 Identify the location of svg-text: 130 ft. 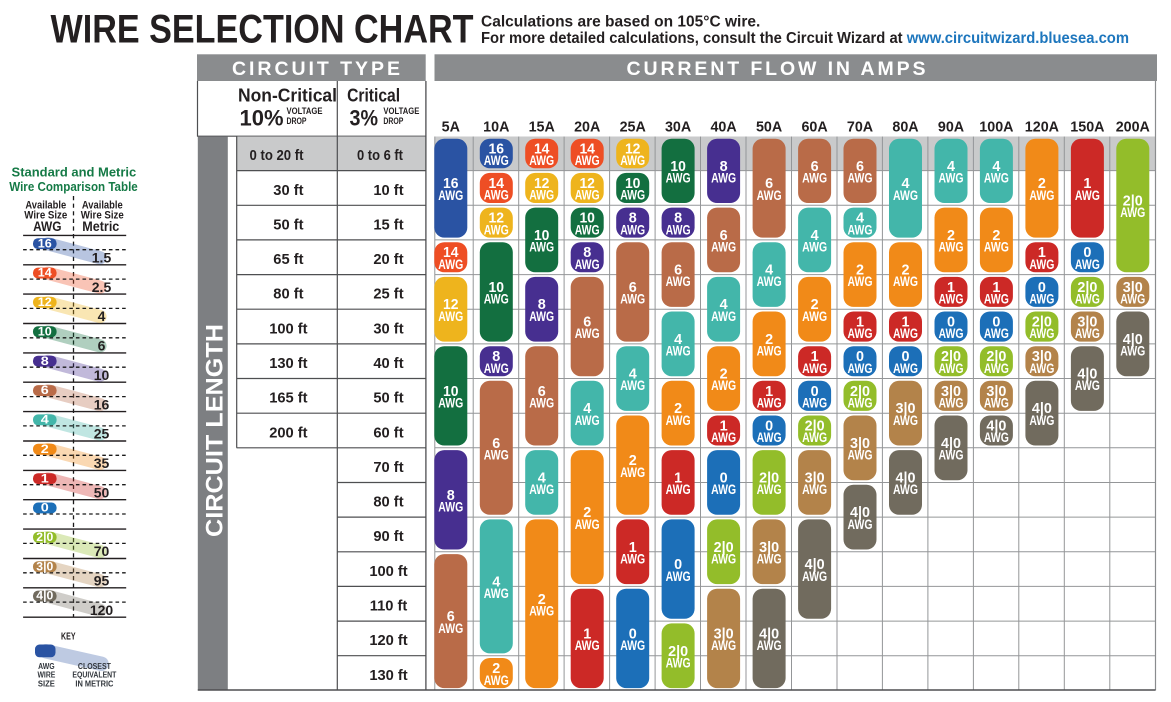
(288, 364).